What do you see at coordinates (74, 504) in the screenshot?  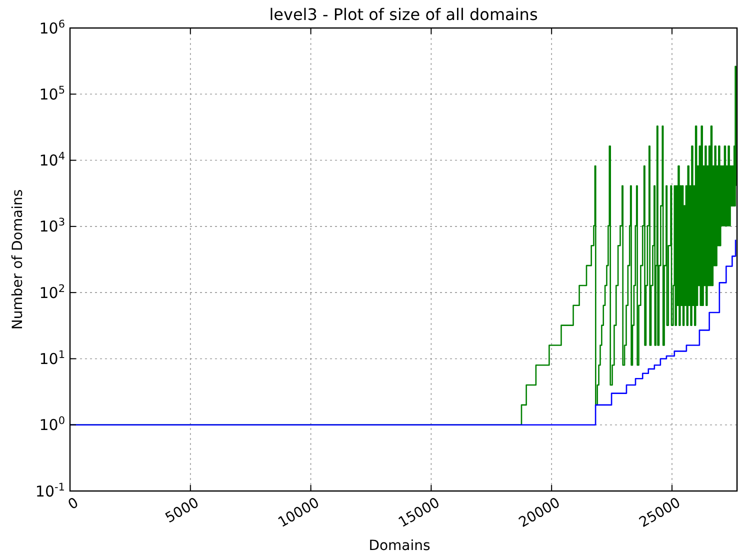 I see `x-tick-label: 0` at bounding box center [74, 504].